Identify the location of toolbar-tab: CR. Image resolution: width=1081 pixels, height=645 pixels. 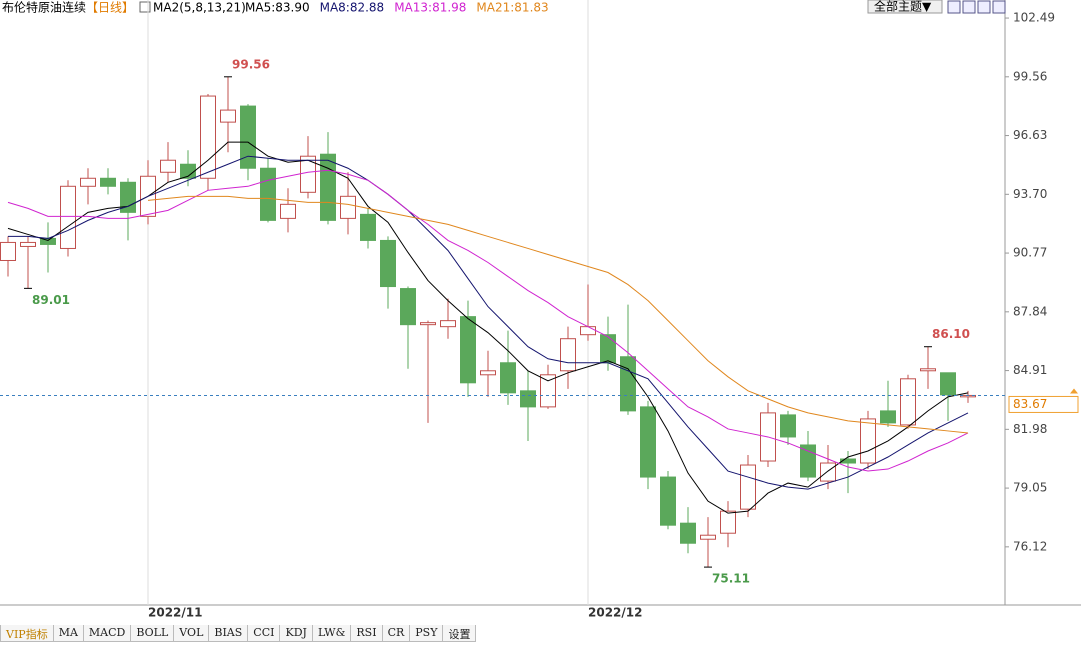
(396, 633).